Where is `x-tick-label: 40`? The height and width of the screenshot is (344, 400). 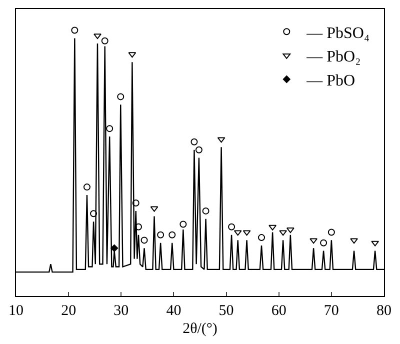 x-tick-label: 40 is located at coordinates (174, 311).